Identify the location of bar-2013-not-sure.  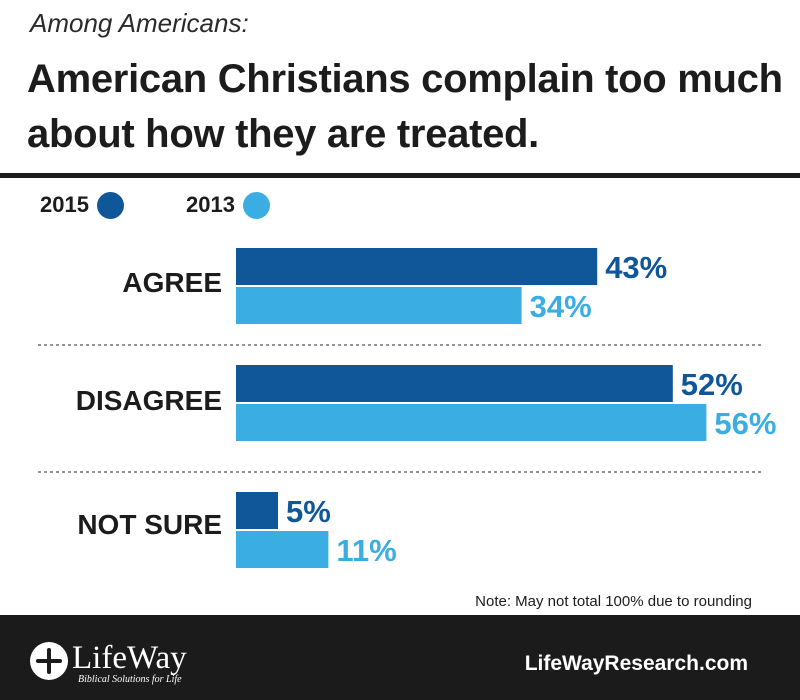
(282, 549).